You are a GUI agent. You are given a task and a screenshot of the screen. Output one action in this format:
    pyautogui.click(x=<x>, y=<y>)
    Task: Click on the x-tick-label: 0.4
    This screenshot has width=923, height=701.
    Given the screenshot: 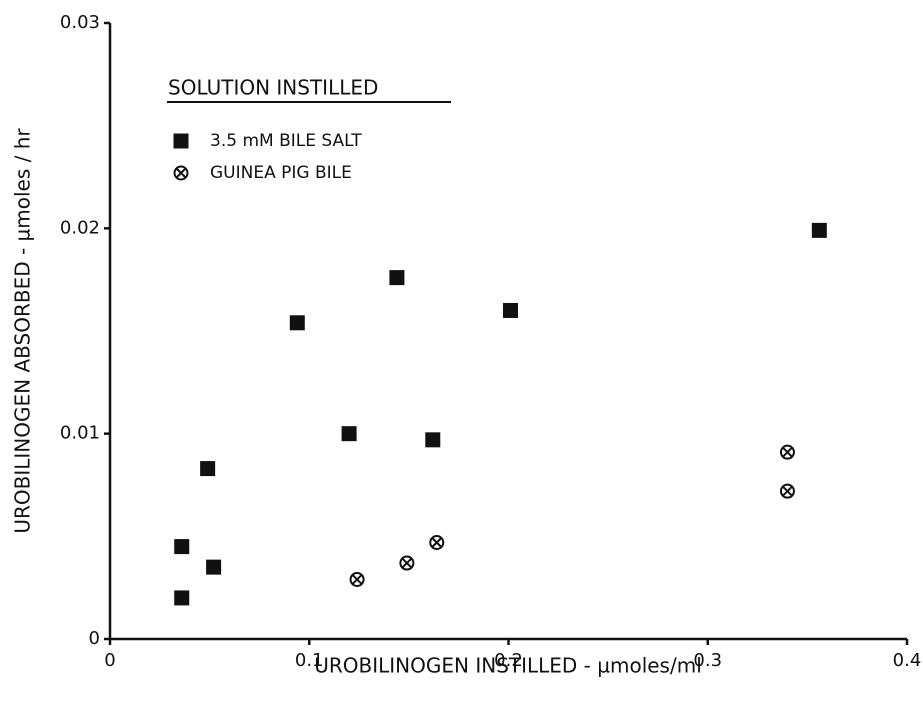 What is the action you would take?
    pyautogui.click(x=907, y=660)
    